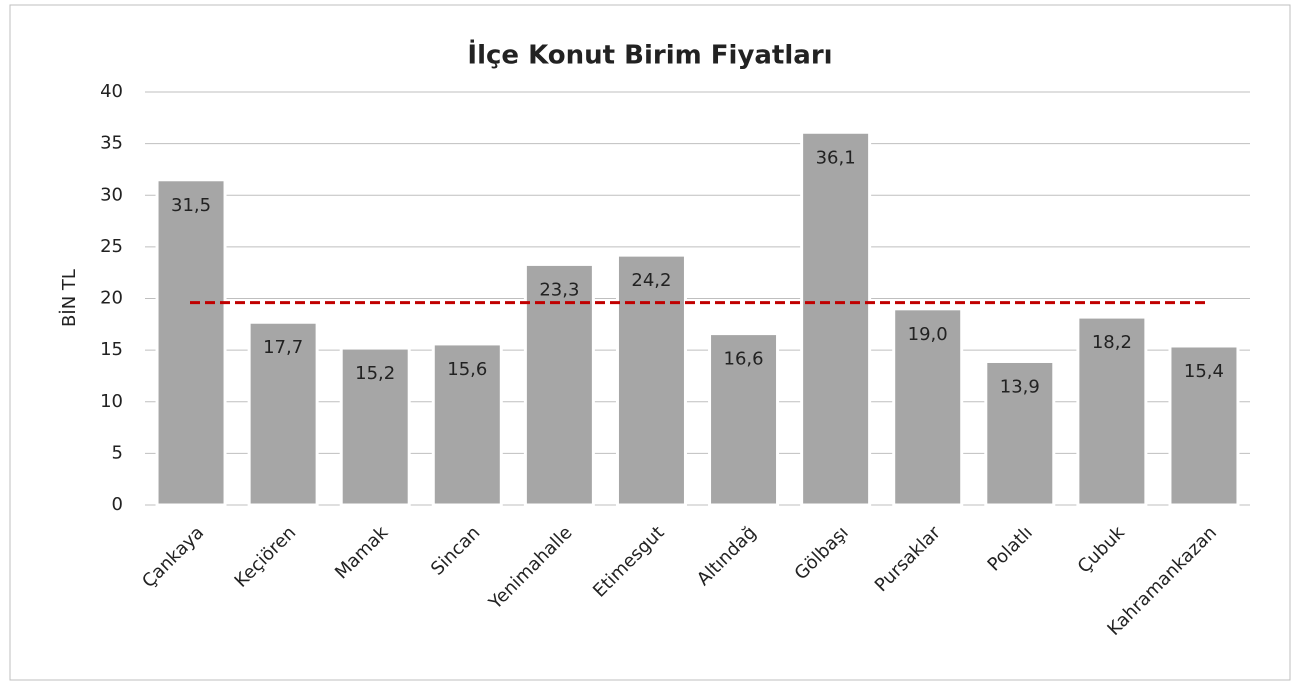 Image resolution: width=1301 pixels, height=686 pixels. I want to click on data-label: 18,2, so click(1112, 342).